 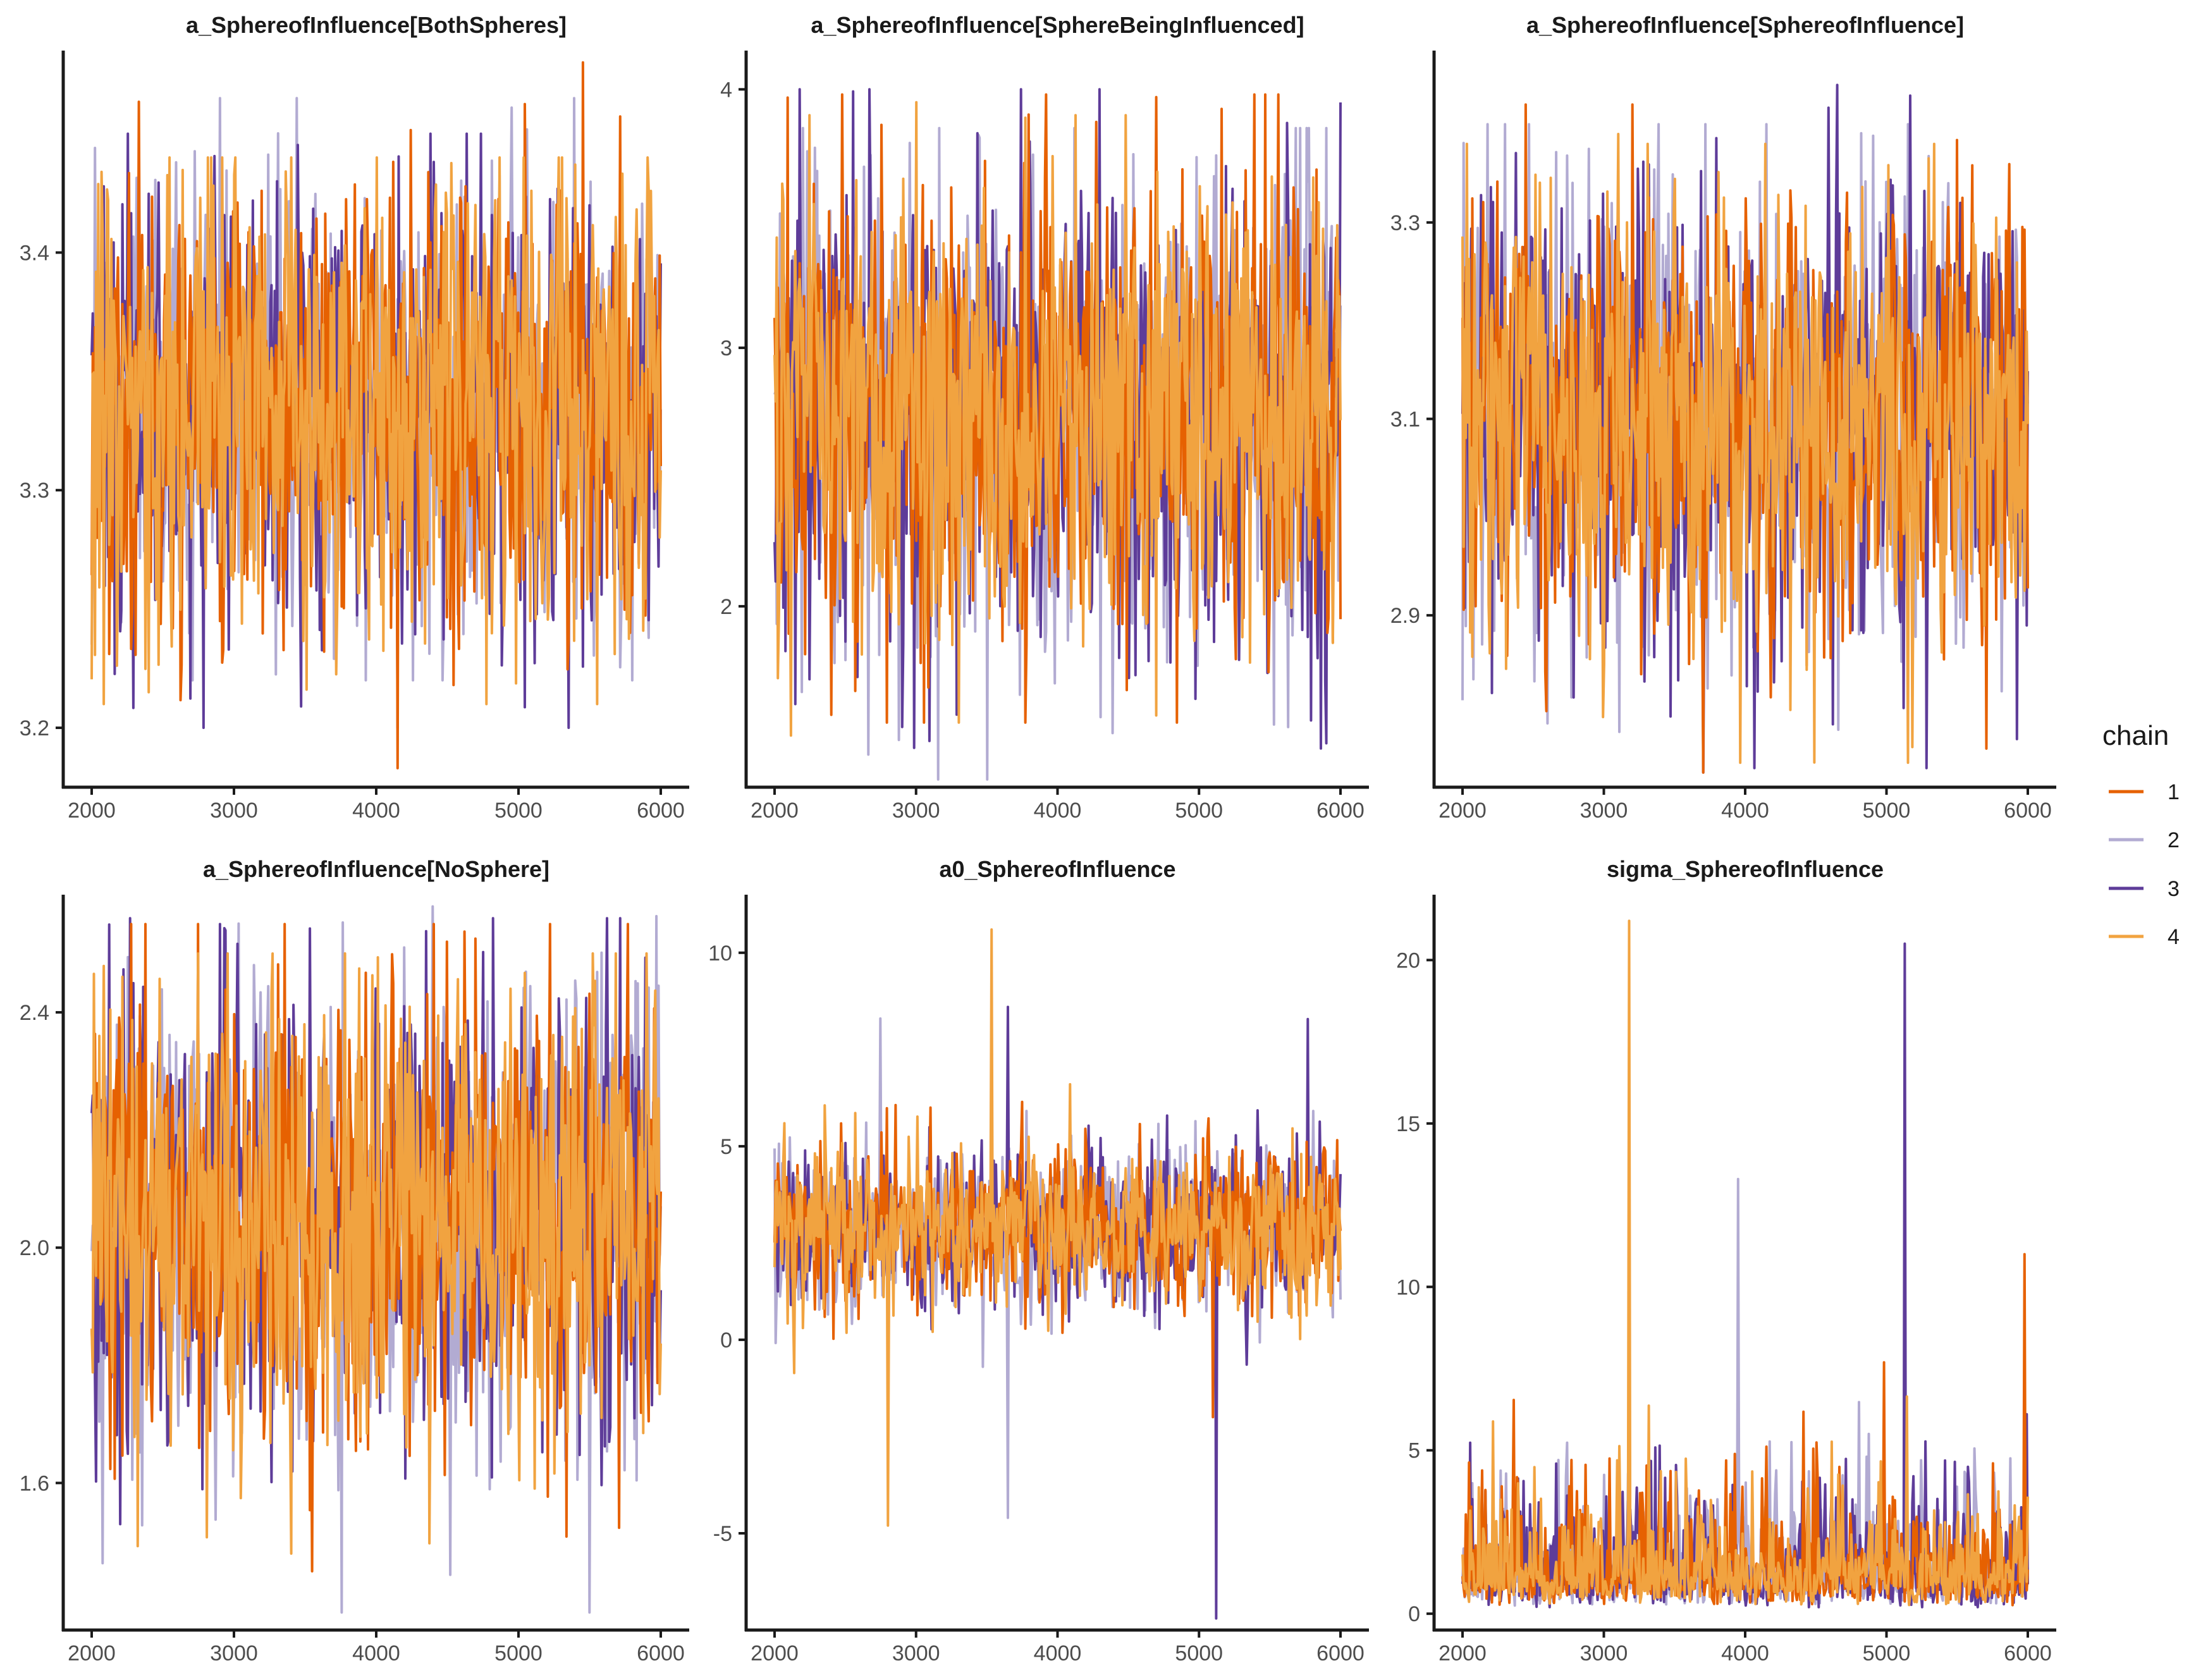 What do you see at coordinates (34, 728) in the screenshot?
I see `y-tick-label: 3.2` at bounding box center [34, 728].